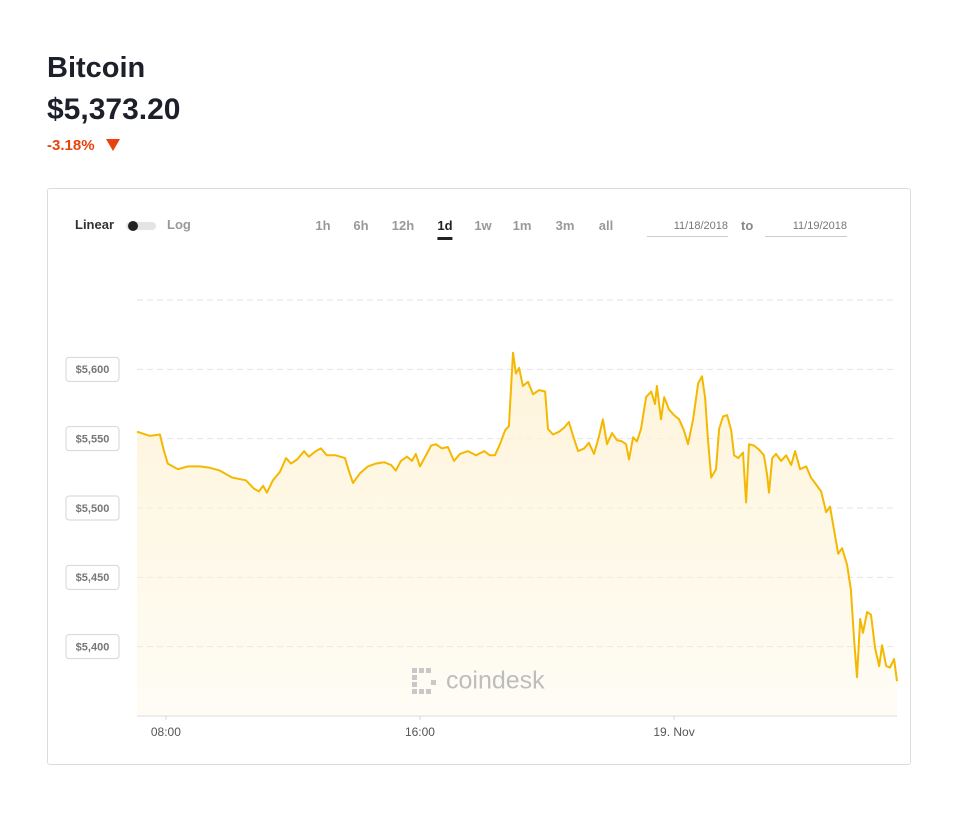  Describe the element at coordinates (522, 225) in the screenshot. I see `range-button: 1m` at that location.